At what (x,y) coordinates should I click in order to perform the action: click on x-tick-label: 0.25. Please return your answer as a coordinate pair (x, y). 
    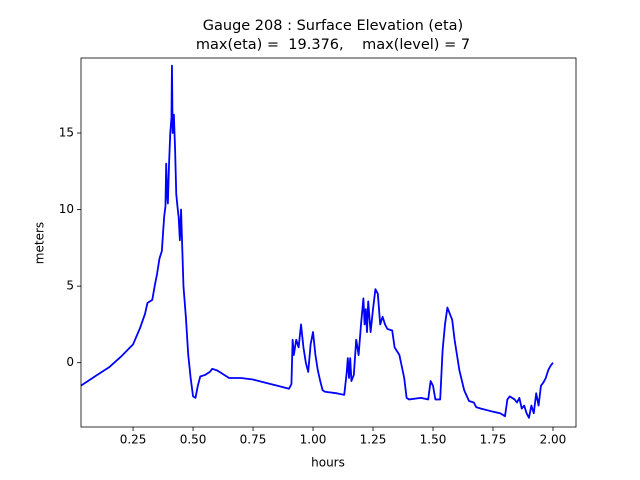
    Looking at the image, I should click on (133, 440).